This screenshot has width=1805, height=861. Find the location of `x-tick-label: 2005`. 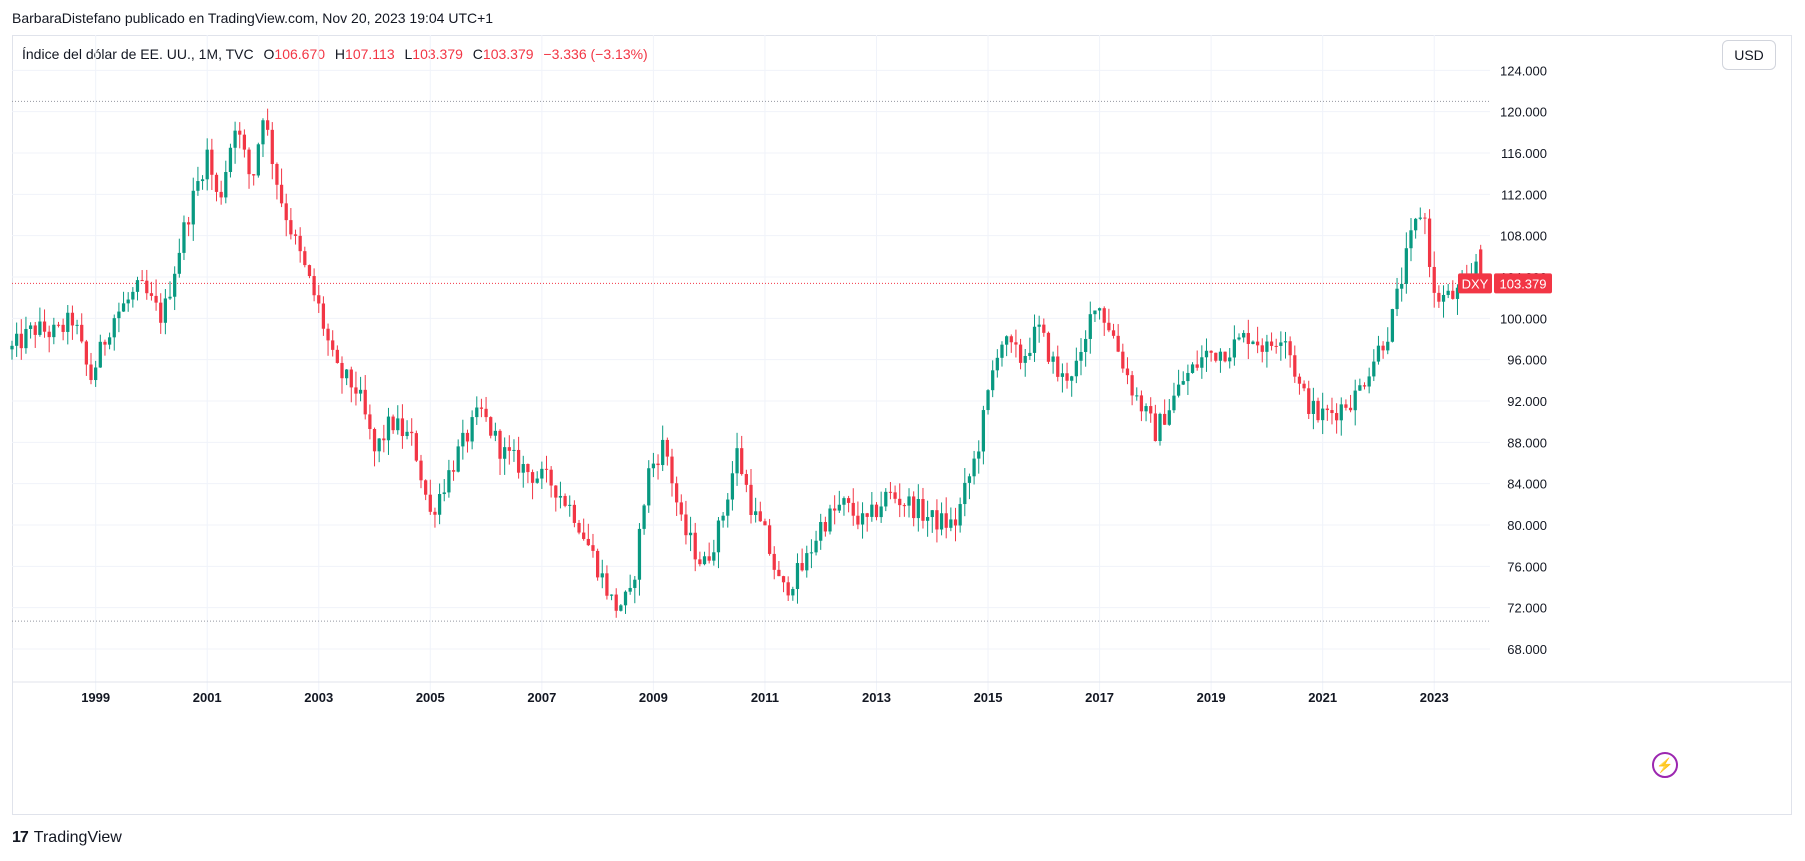

x-tick-label: 2005 is located at coordinates (430, 697).